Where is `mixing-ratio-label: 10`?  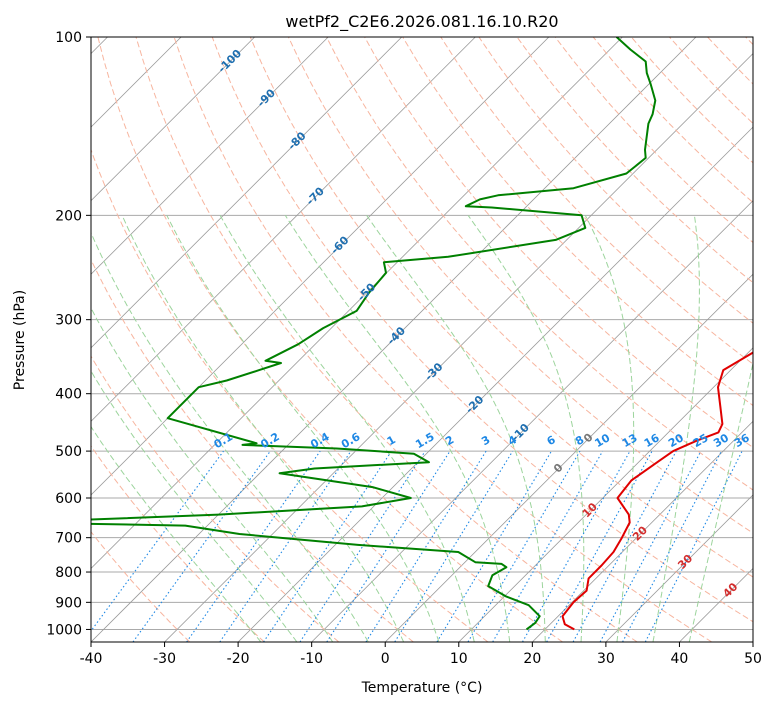
mixing-ratio-label: 10 is located at coordinates (603, 440).